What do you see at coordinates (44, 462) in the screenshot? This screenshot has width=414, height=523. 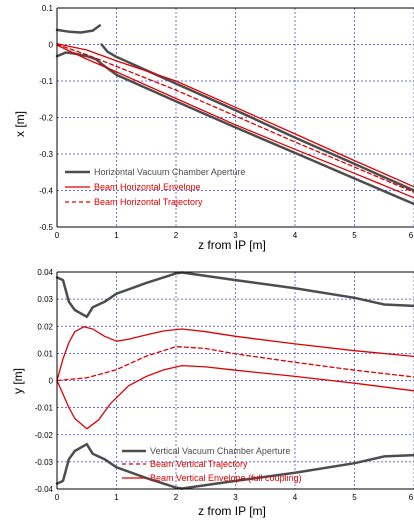 I see `vertical-y-tick-label: -0.03` at bounding box center [44, 462].